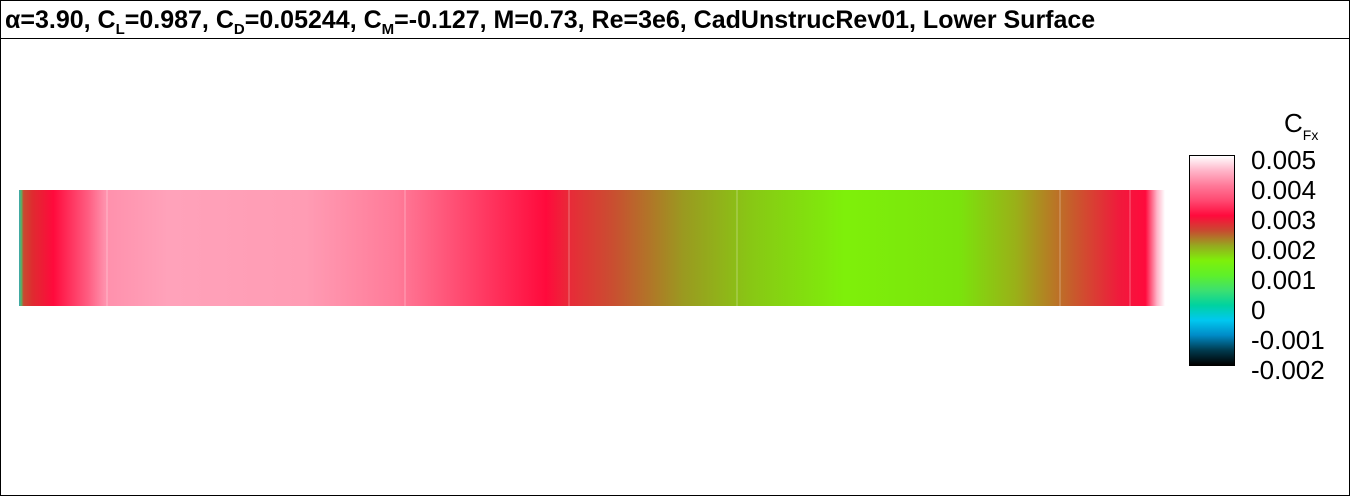 Image resolution: width=1350 pixels, height=496 pixels. What do you see at coordinates (1284, 190) in the screenshot?
I see `colorbar-tick-label: 0.004` at bounding box center [1284, 190].